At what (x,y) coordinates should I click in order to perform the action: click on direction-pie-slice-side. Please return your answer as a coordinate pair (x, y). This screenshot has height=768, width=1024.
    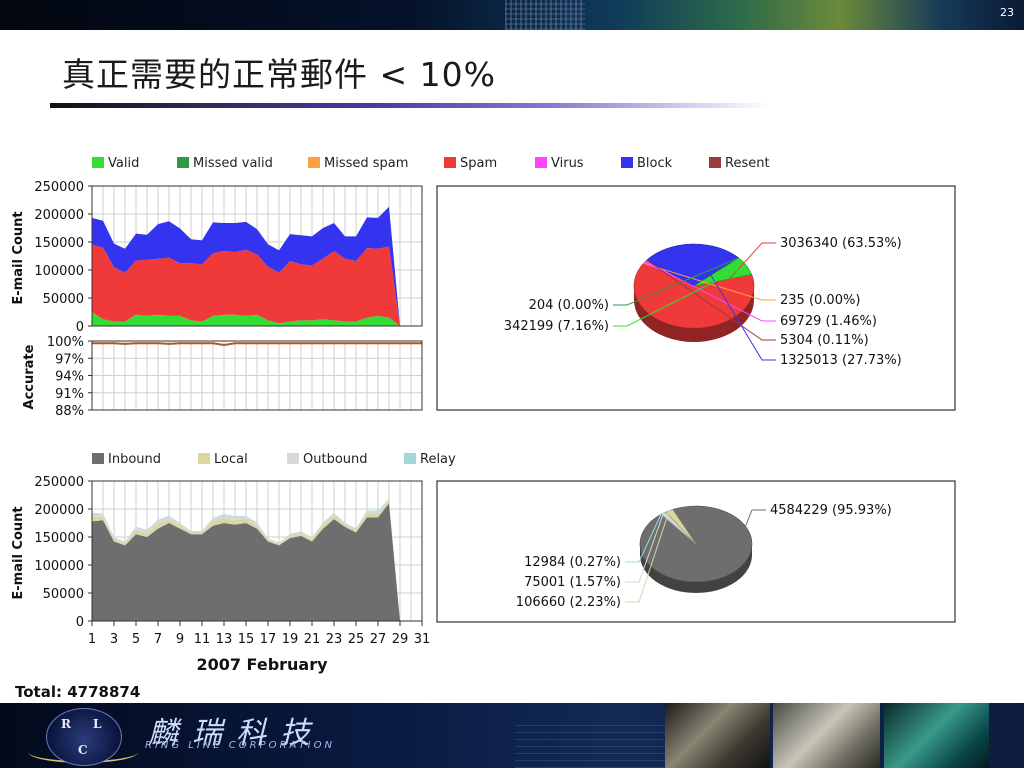
    Looking at the image, I should click on (696, 568).